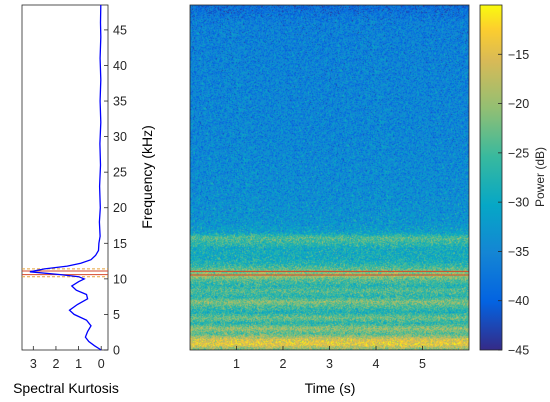  I want to click on kurtosis-x-axis-label: Spectral Kurtosis, so click(66, 388).